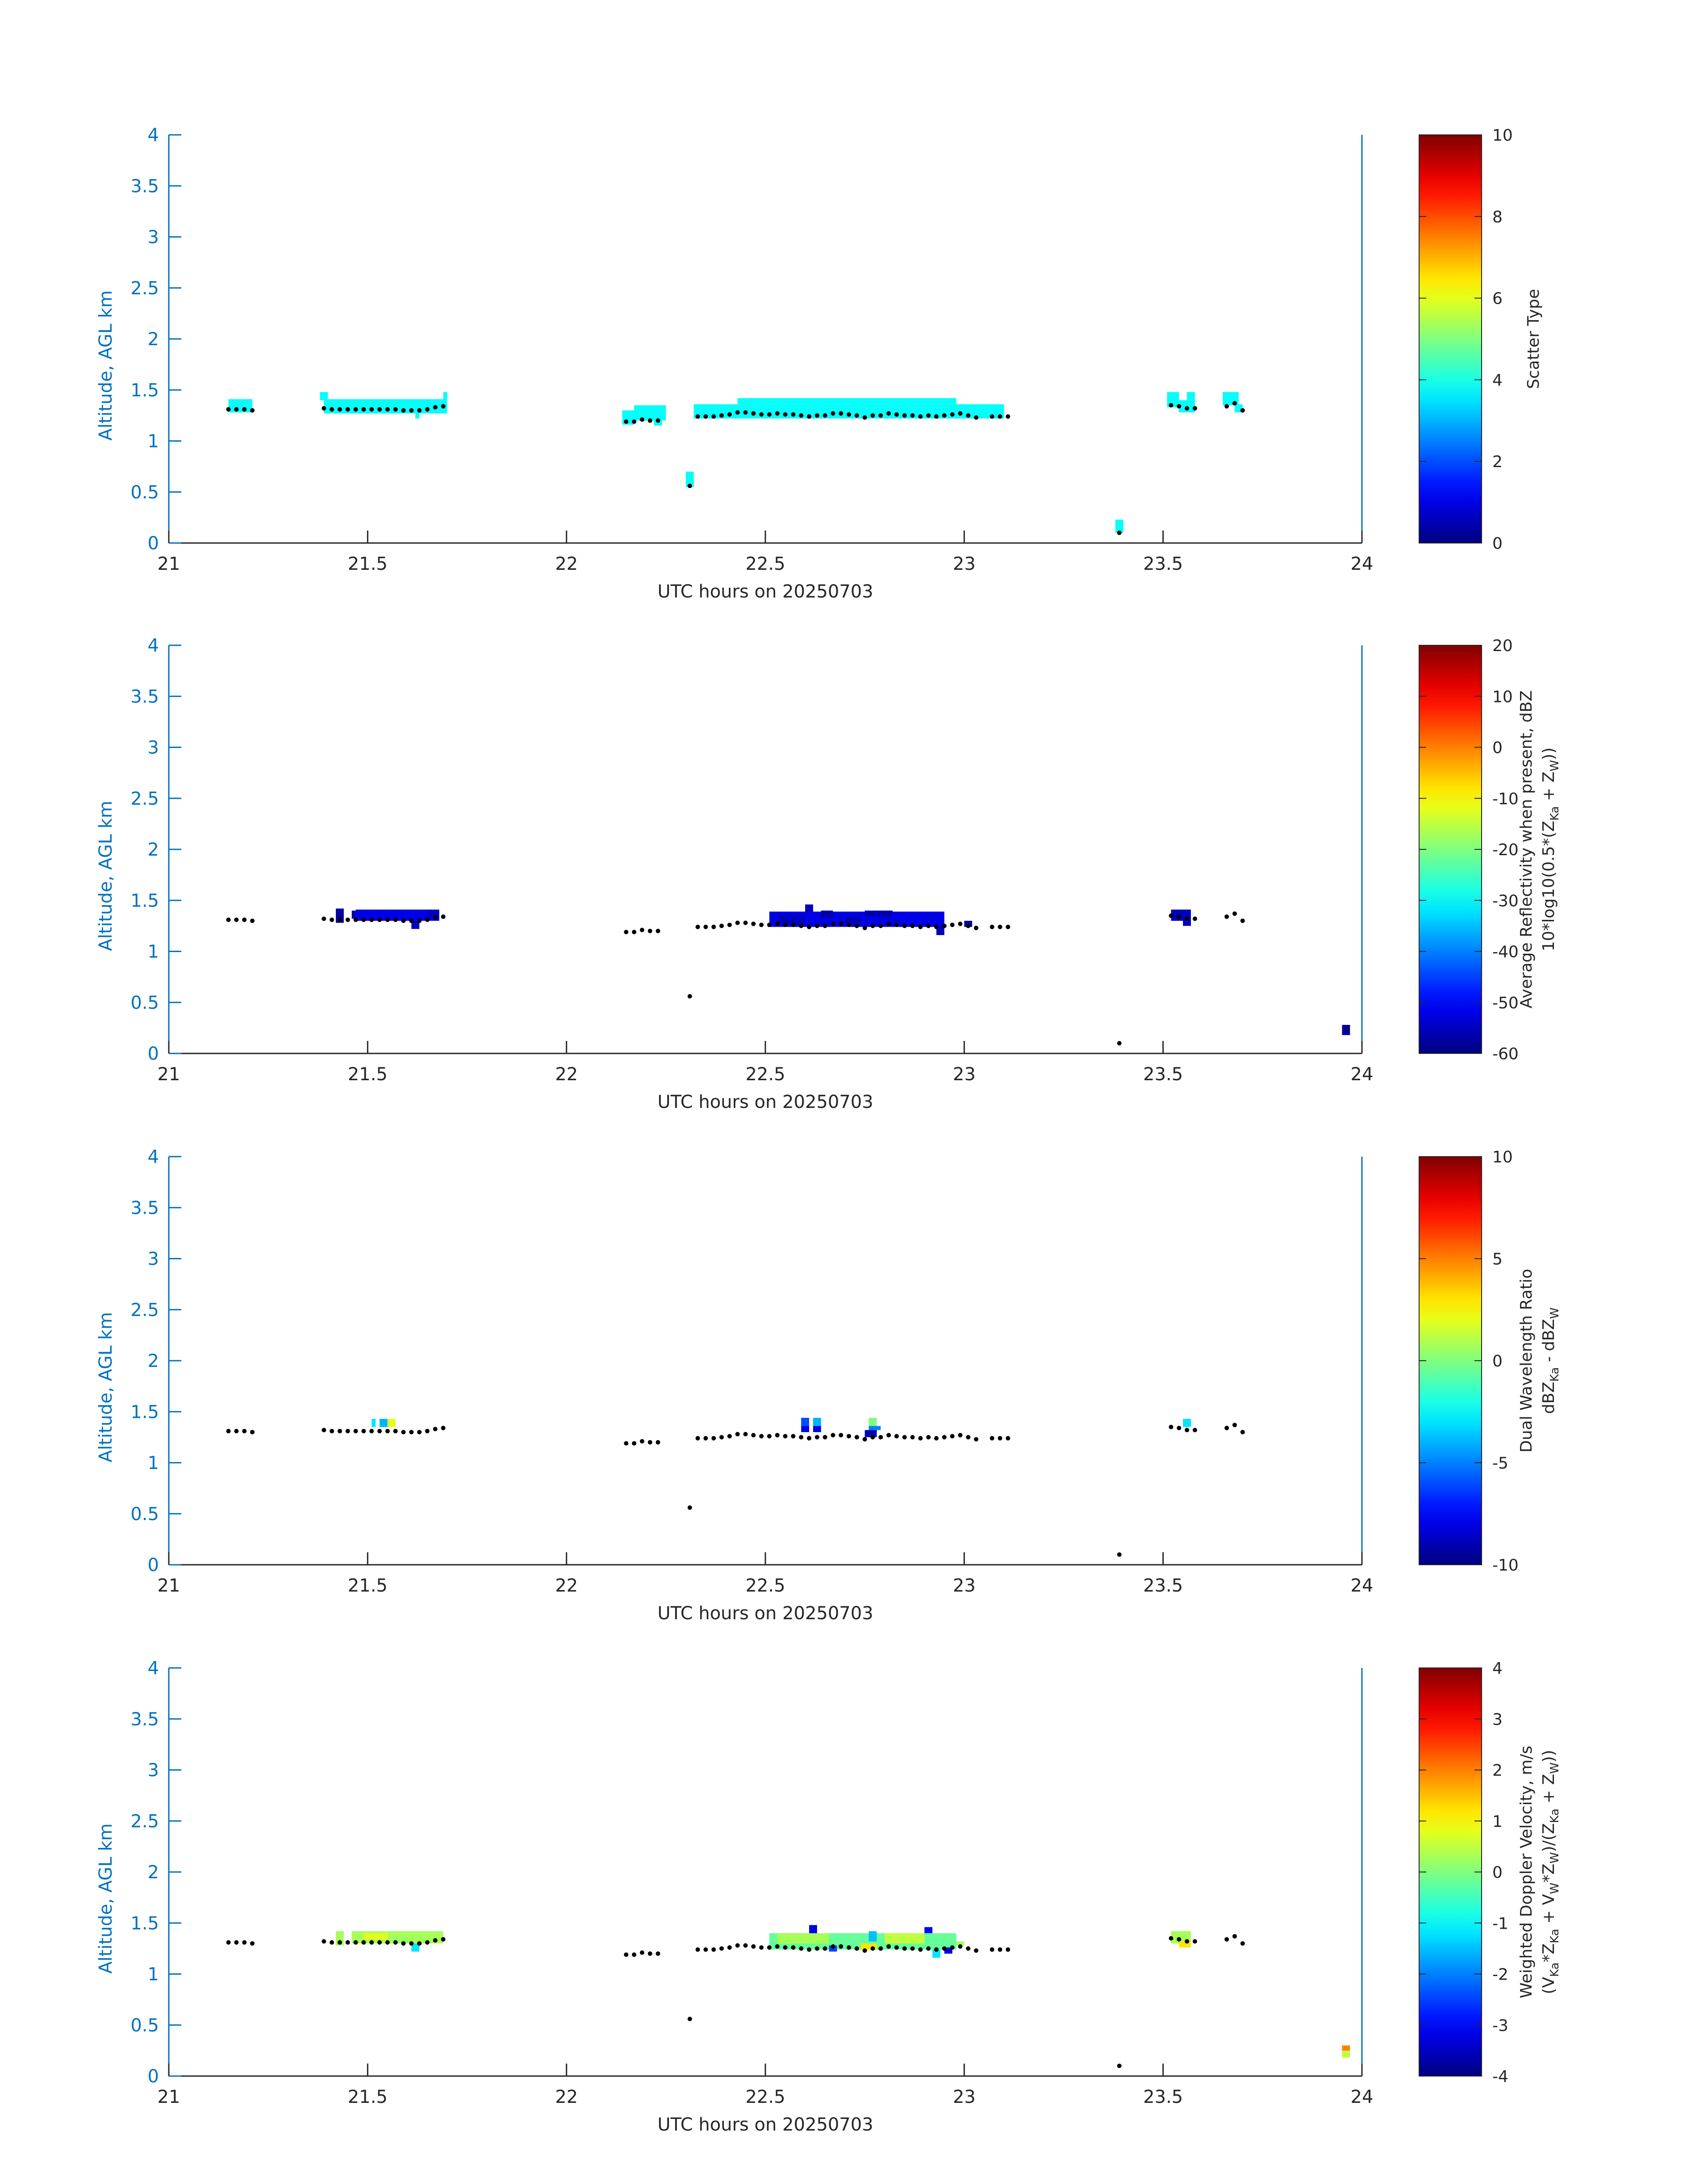  What do you see at coordinates (1500, 2077) in the screenshot?
I see `colorbar-tick-label: -4` at bounding box center [1500, 2077].